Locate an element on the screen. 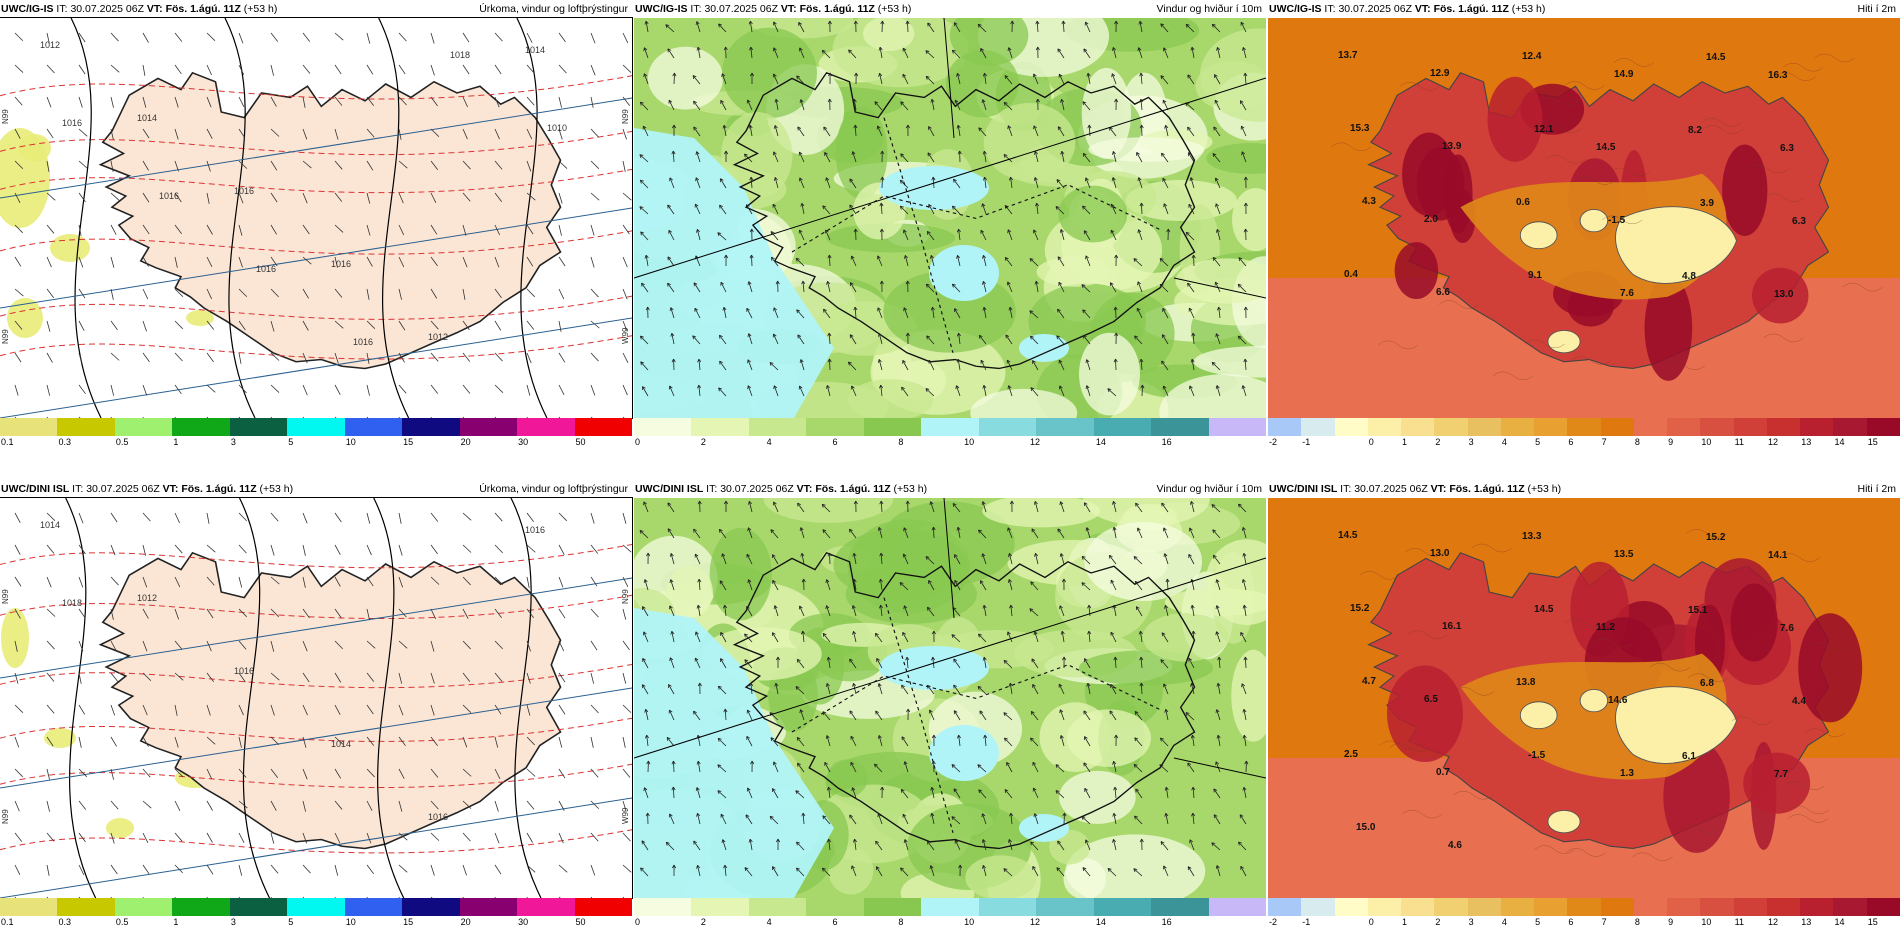 This screenshot has height=950, width=1900. colorbar-tick-label: 4 is located at coordinates (769, 922).